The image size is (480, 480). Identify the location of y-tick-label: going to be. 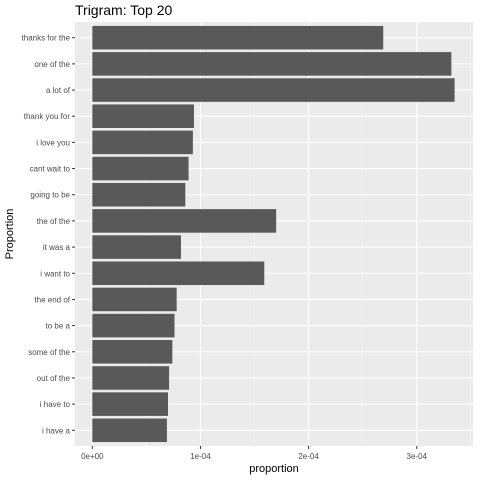
(50, 195).